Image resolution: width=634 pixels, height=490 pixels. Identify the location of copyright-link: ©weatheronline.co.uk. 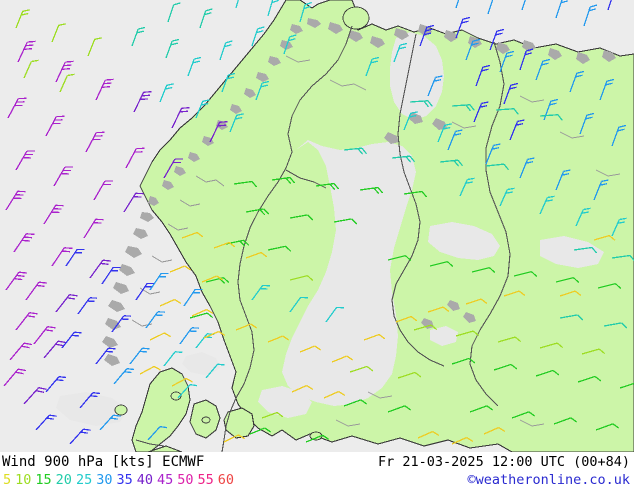
(548, 480).